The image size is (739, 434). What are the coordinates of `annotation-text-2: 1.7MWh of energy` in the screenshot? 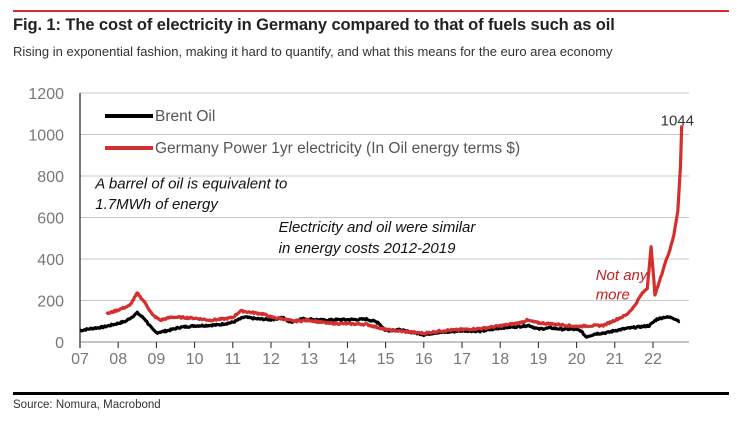 It's located at (157, 204).